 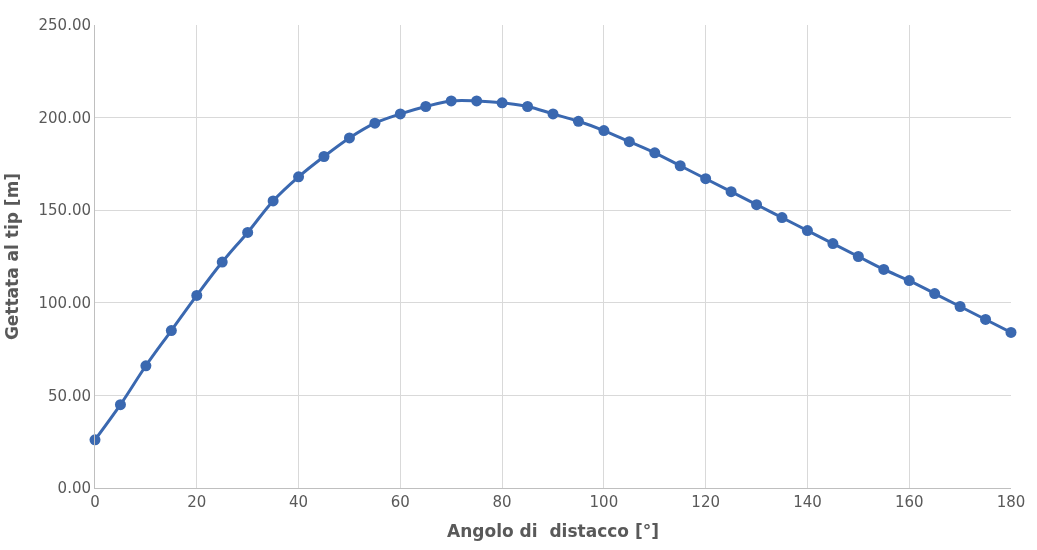 I want to click on x-tick-label: 100, so click(x=604, y=502).